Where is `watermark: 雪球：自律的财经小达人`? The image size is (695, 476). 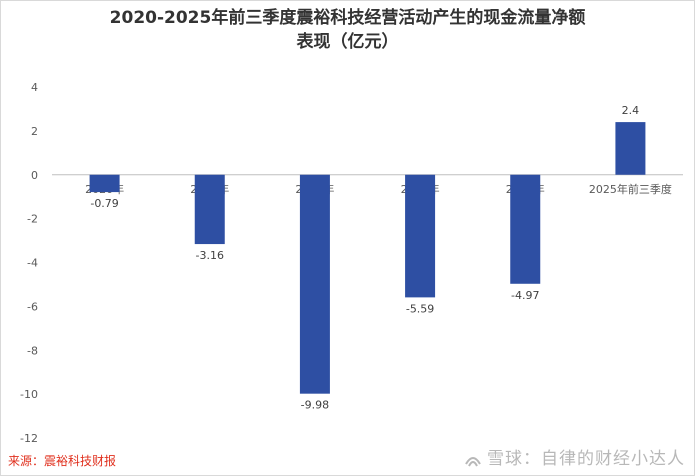 watermark: 雪球：自律的财经小达人 is located at coordinates (574, 456).